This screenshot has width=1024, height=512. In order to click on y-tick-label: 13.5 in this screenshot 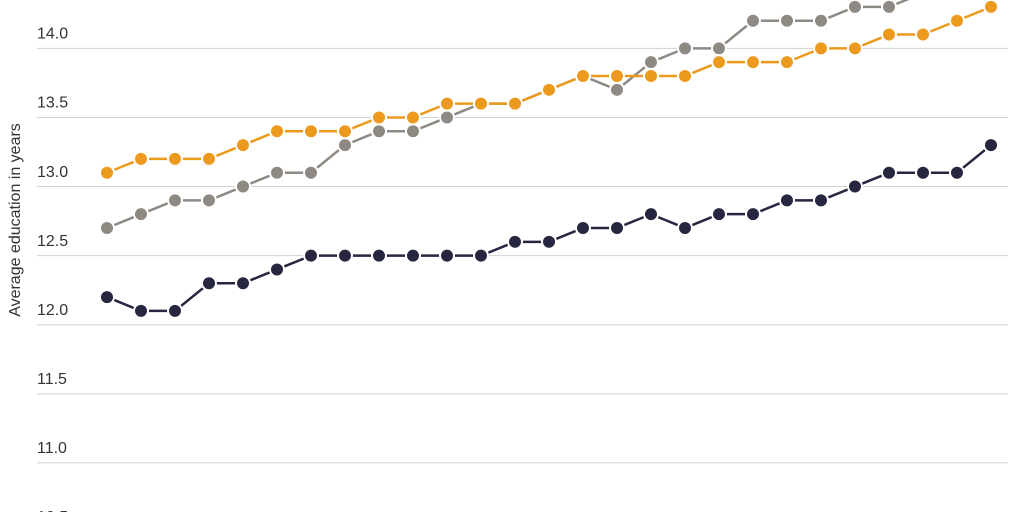, I will do `click(52, 103)`.